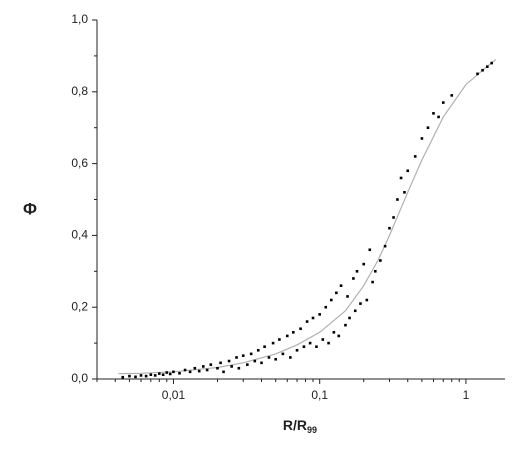 The height and width of the screenshot is (449, 524). What do you see at coordinates (312, 430) in the screenshot?
I see `x-axis-label-subscript: 99` at bounding box center [312, 430].